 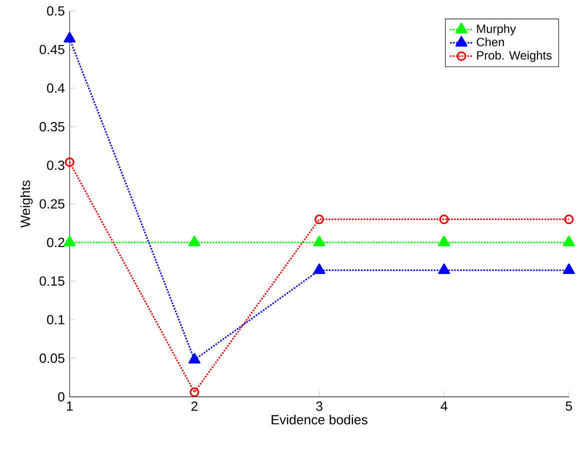 What do you see at coordinates (52, 359) in the screenshot?
I see `y-tick-label: 0.05` at bounding box center [52, 359].